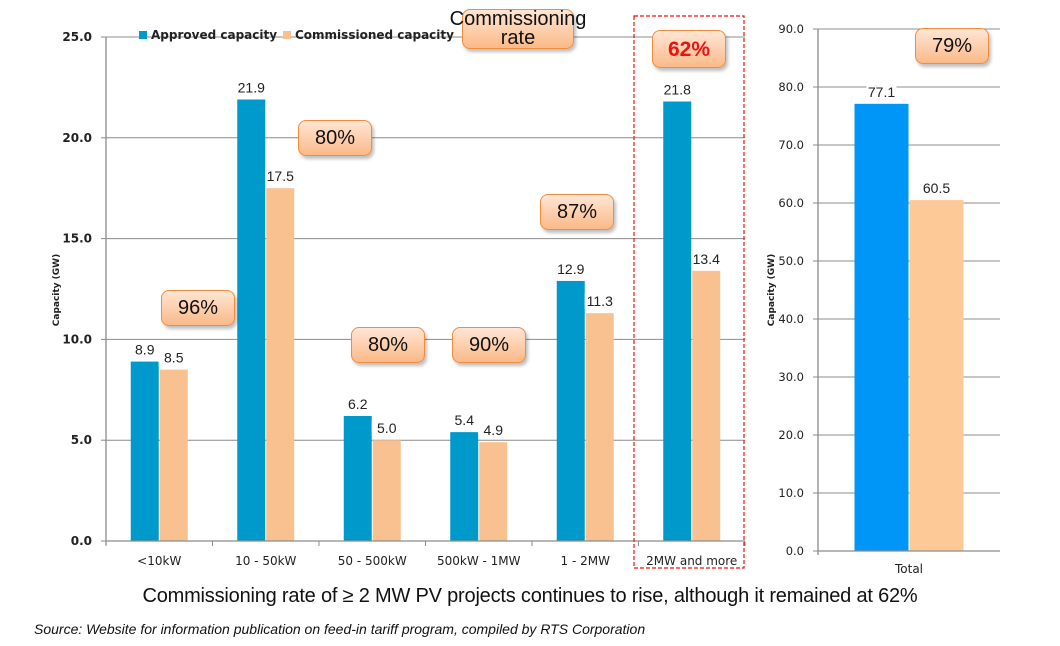  What do you see at coordinates (287, 35) in the screenshot?
I see `legend-swatch-commissioned` at bounding box center [287, 35].